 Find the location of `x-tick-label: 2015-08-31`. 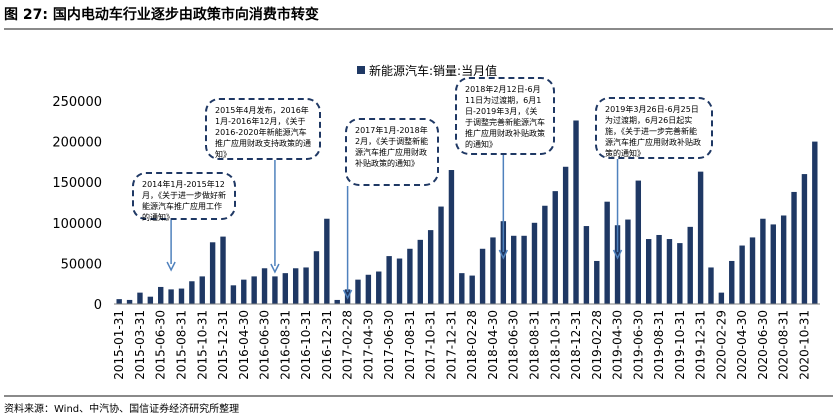

x-tick-label: 2015-08-31 is located at coordinates (181, 345).